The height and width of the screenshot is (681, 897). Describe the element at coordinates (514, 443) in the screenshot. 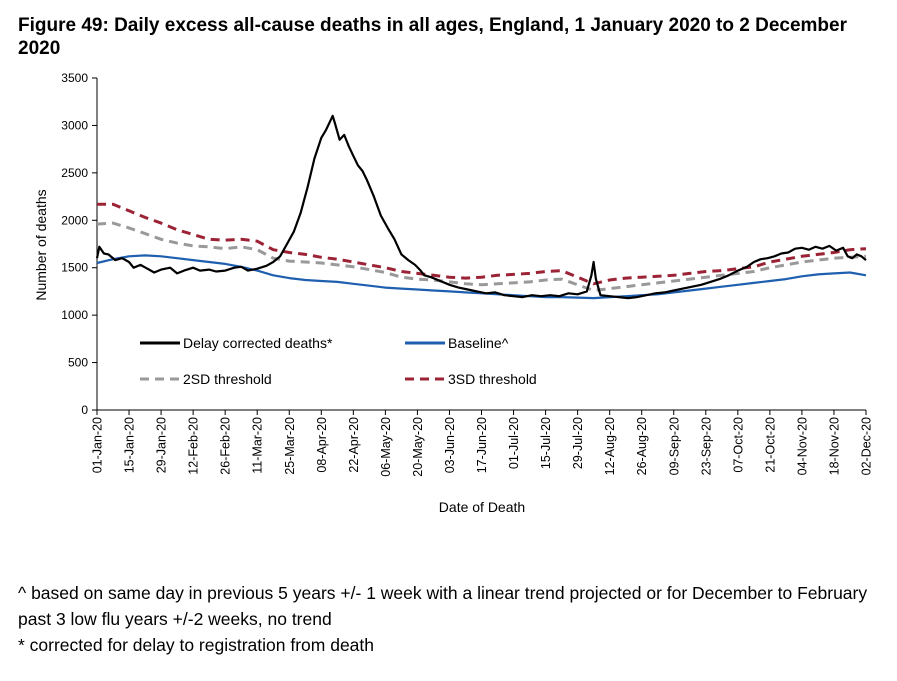

I see `x-tick-label: 01-Jul-20` at that location.